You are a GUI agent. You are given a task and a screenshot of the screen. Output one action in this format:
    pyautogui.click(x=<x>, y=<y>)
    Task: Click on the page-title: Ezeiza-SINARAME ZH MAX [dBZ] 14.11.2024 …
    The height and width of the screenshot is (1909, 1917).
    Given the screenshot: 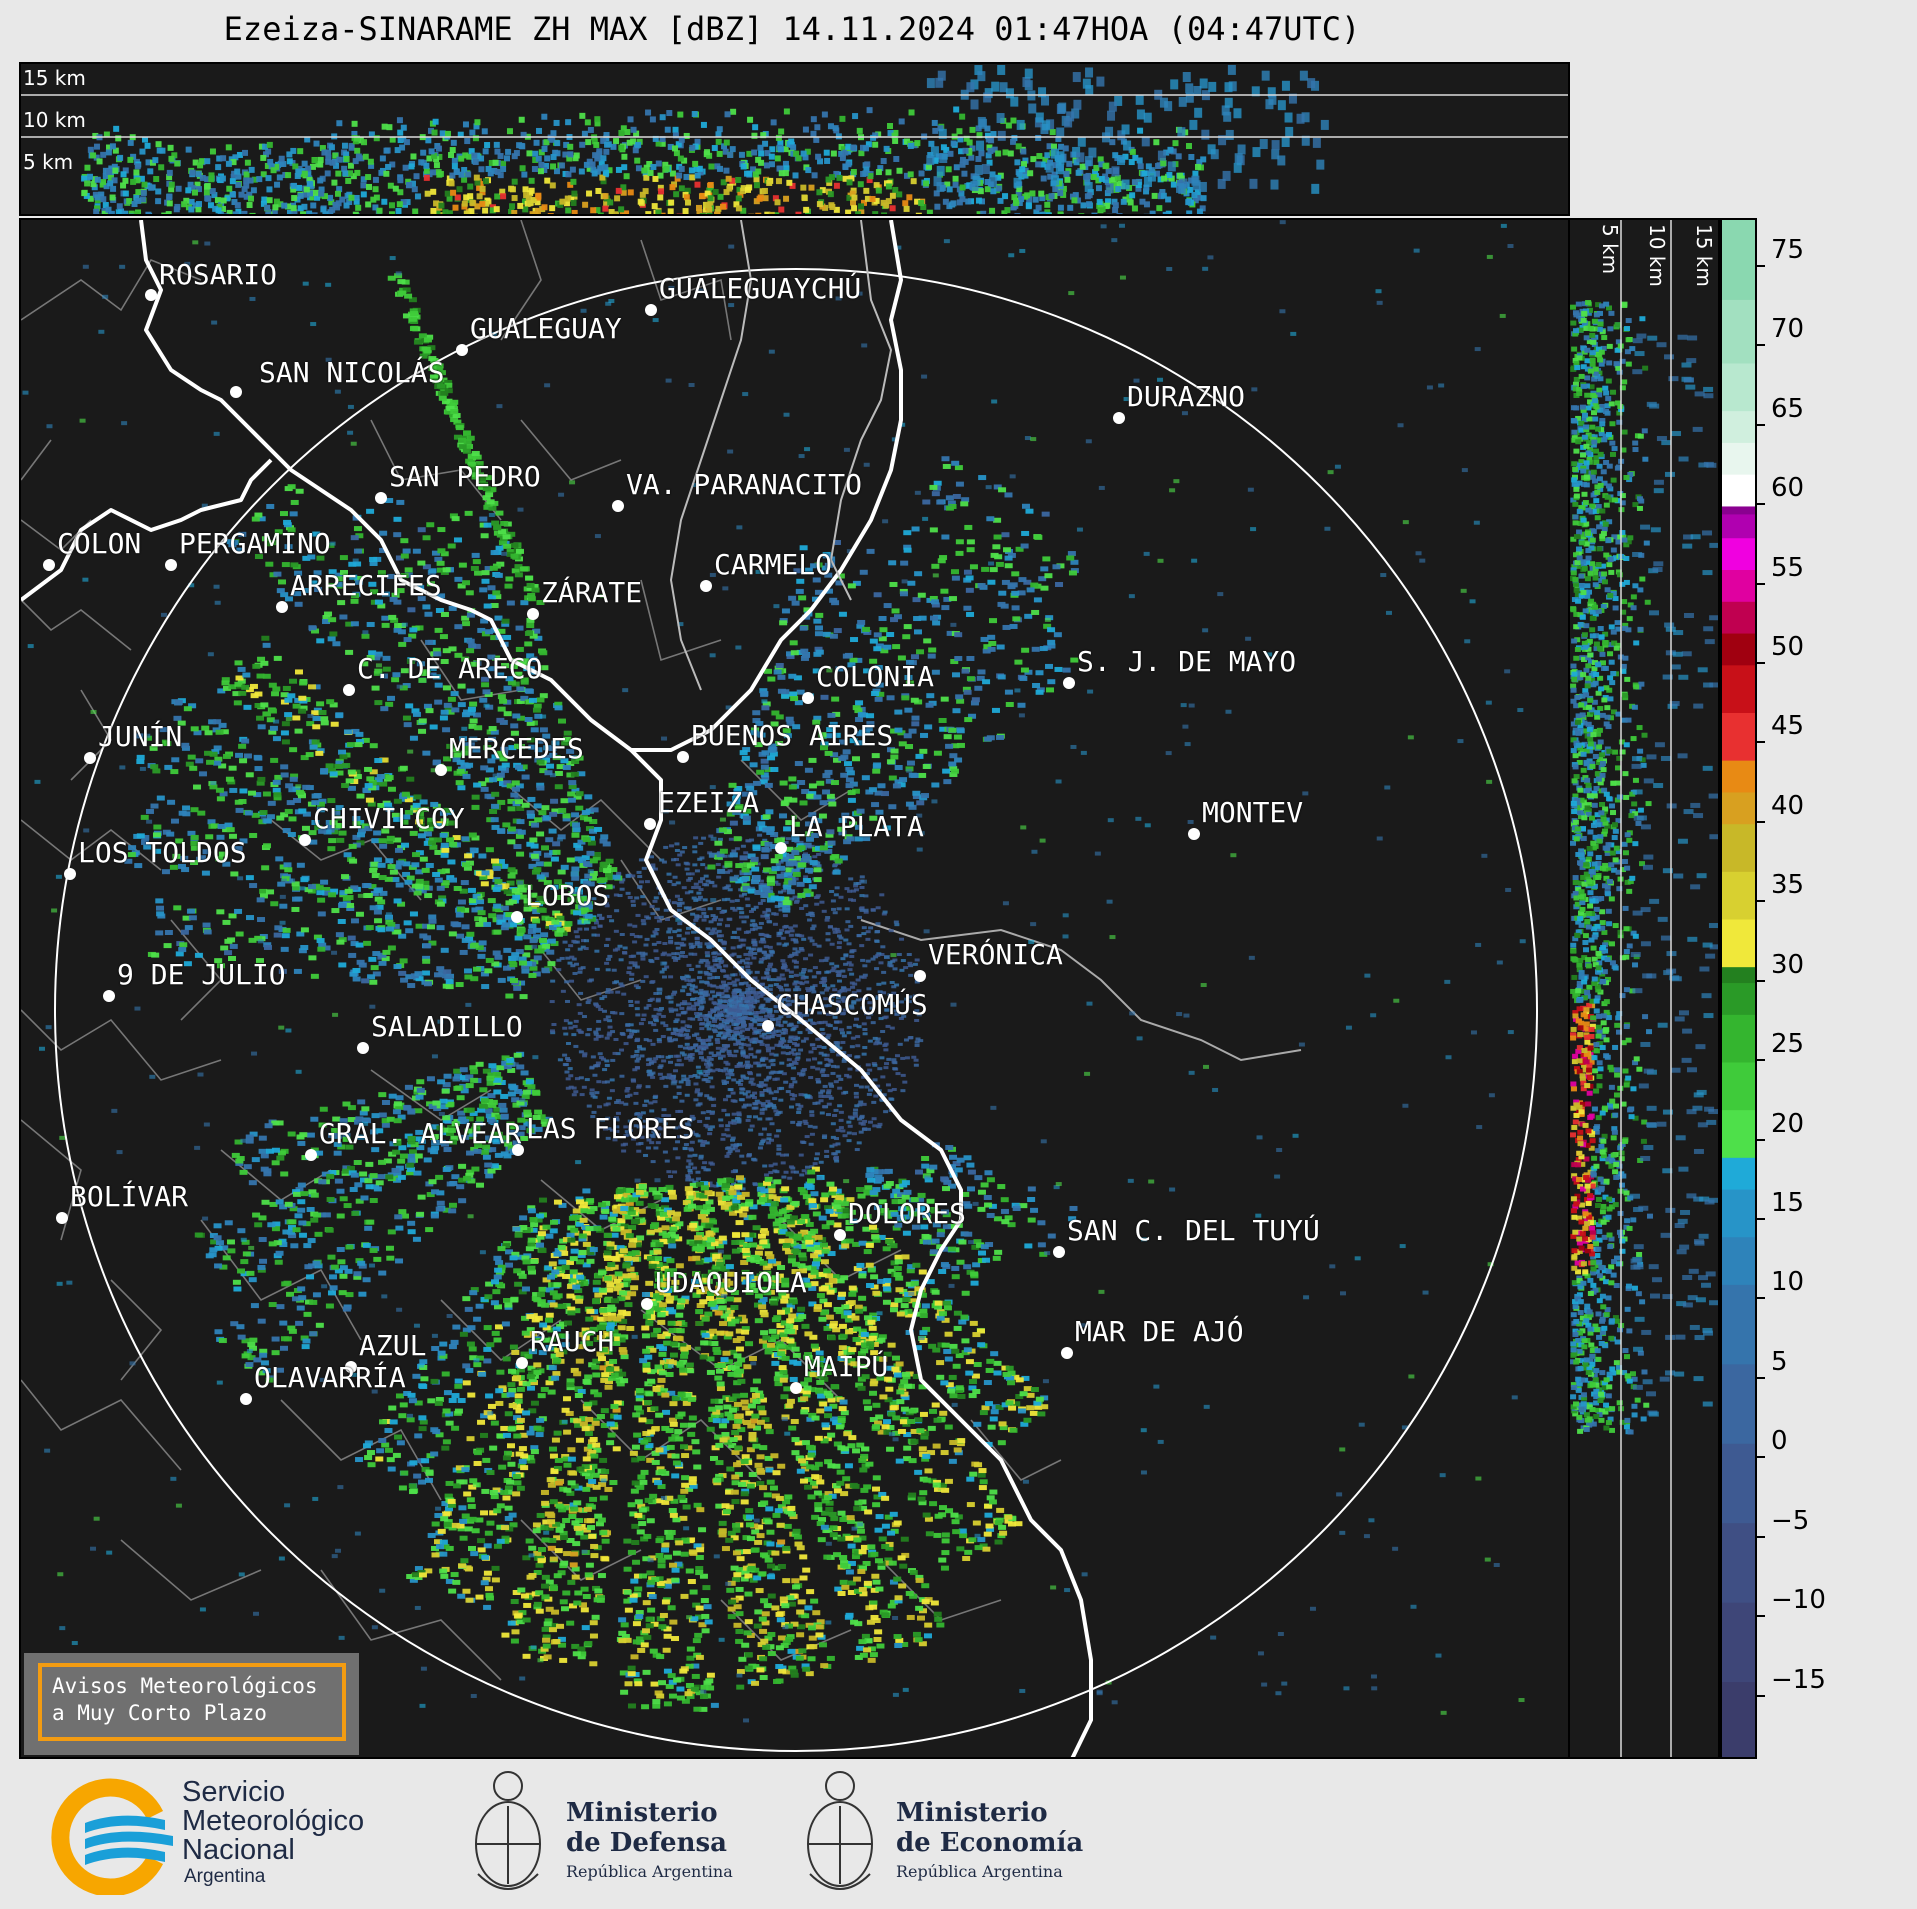 What is the action you would take?
    pyautogui.click(x=792, y=29)
    